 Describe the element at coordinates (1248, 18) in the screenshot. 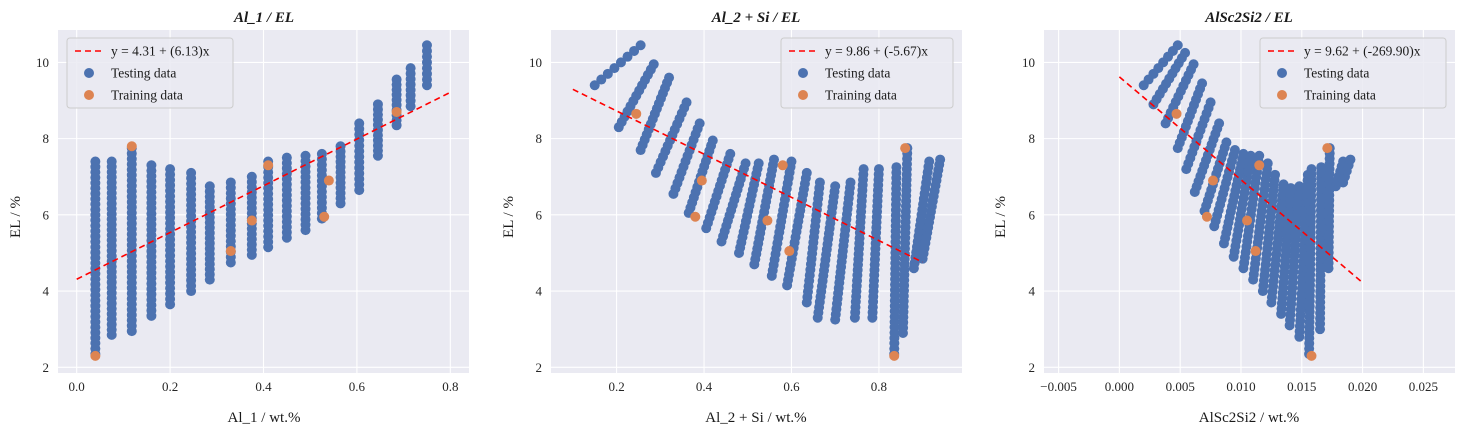

I see `chart-title: AlSc2Si2 / EL` at that location.